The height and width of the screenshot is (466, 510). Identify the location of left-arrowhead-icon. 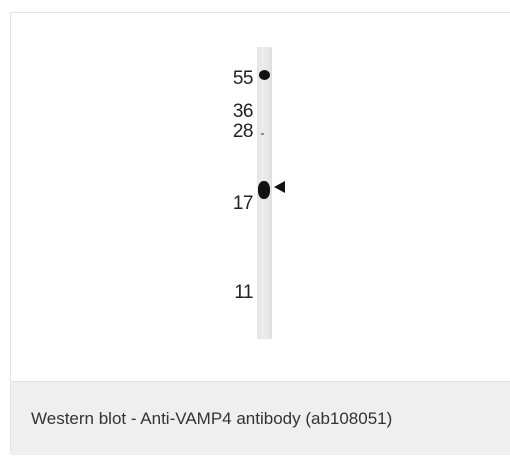
(279, 187).